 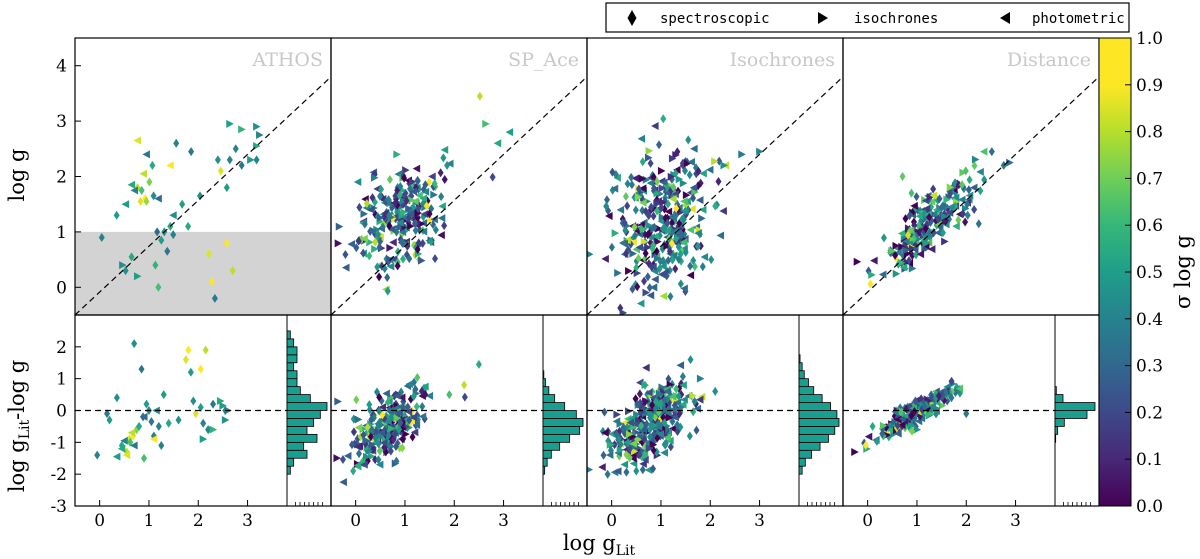 I want to click on colorbar-tick-label: 0.6, so click(x=1149, y=226).